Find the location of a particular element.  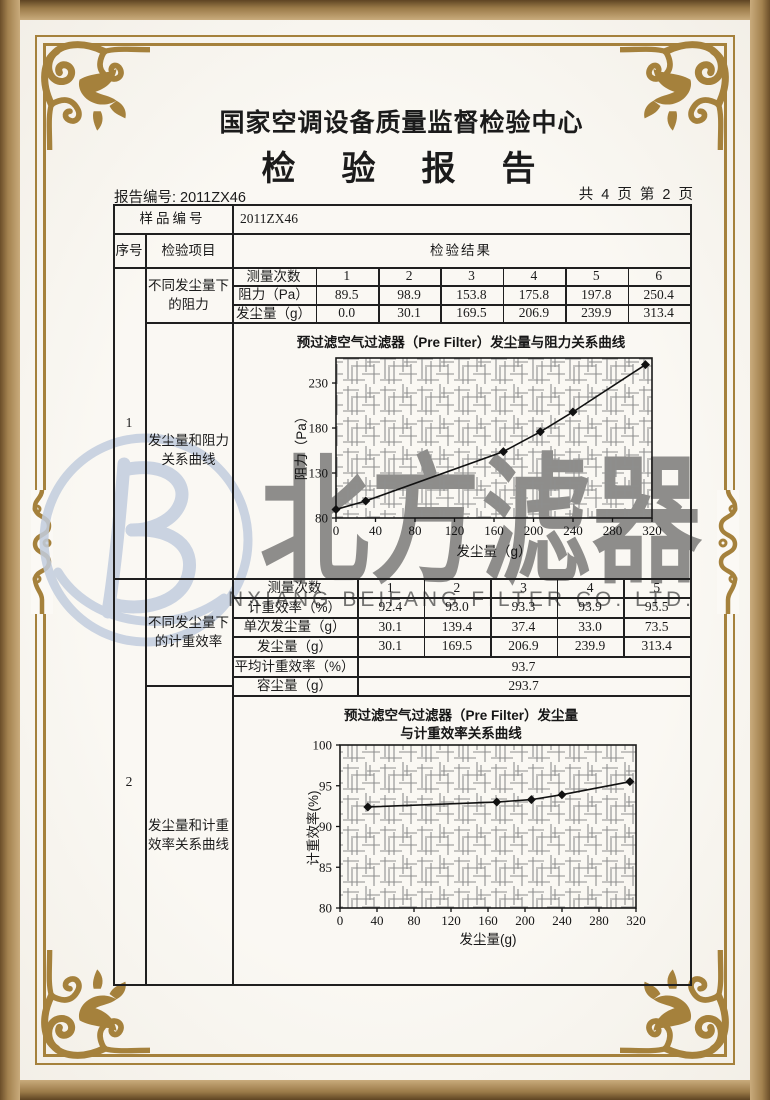

table-cell: 73.5 is located at coordinates (656, 626).